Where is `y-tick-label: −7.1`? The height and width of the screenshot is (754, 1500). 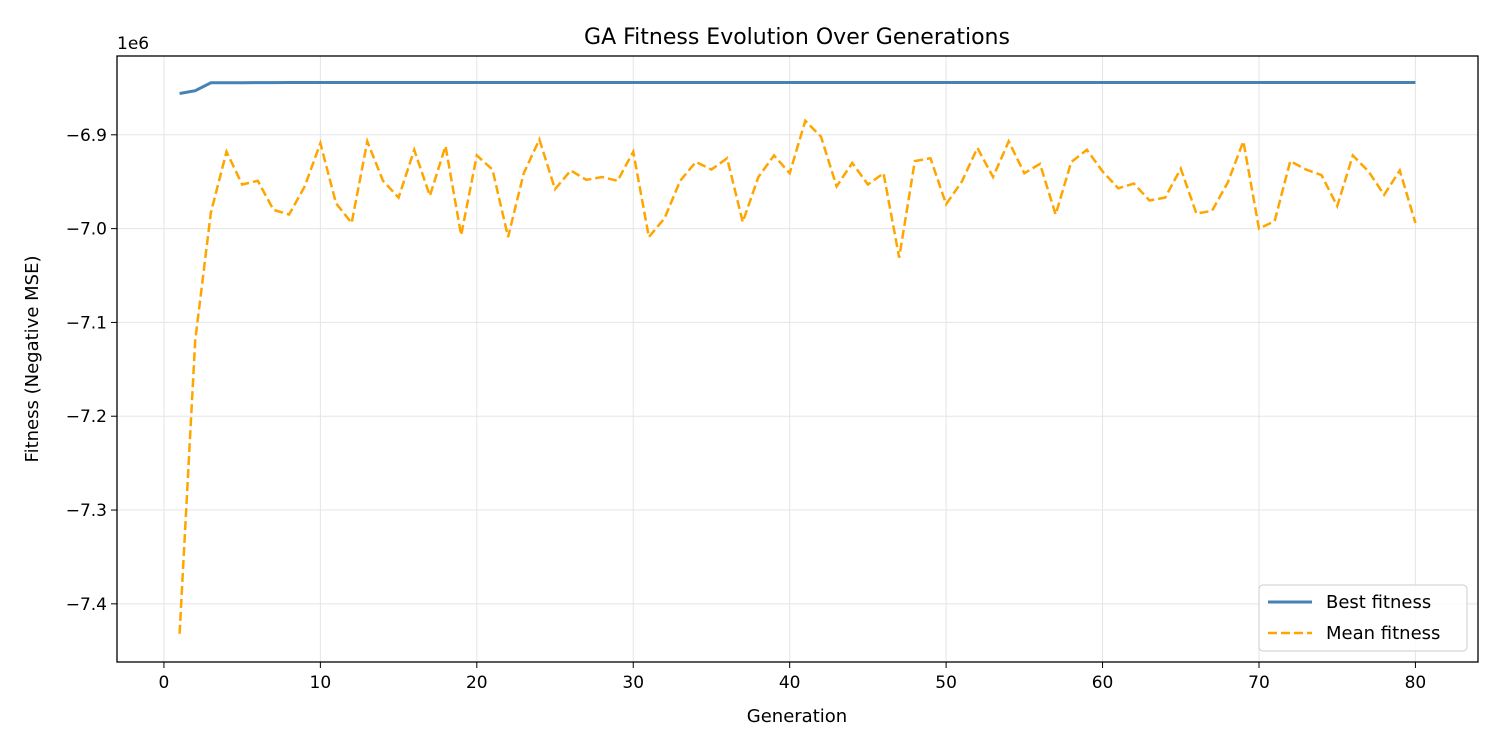
y-tick-label: −7.1 is located at coordinates (86, 323).